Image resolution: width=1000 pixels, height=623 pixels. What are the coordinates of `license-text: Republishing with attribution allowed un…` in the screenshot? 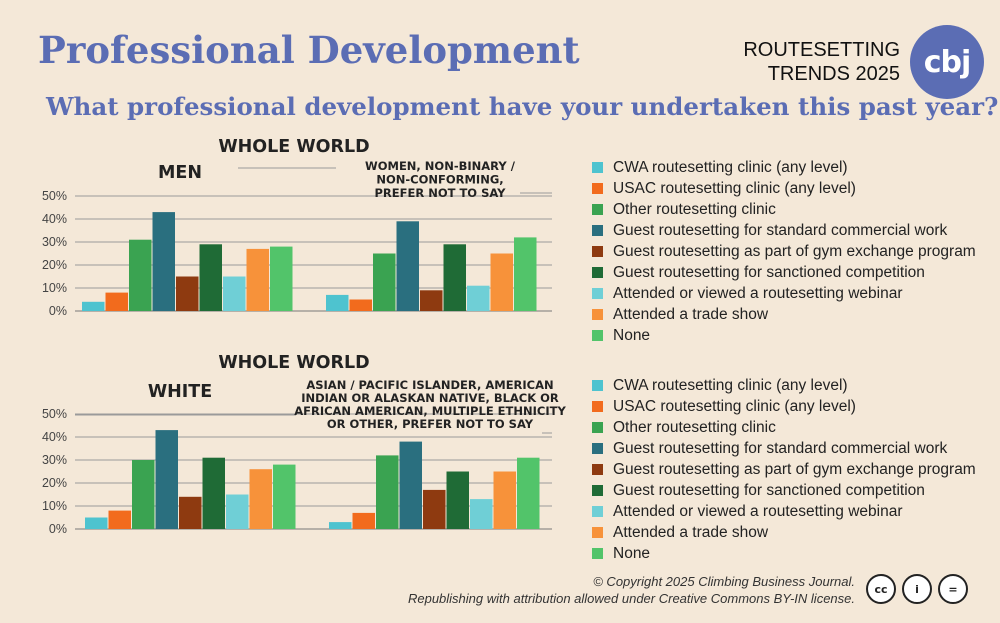 It's located at (631, 598).